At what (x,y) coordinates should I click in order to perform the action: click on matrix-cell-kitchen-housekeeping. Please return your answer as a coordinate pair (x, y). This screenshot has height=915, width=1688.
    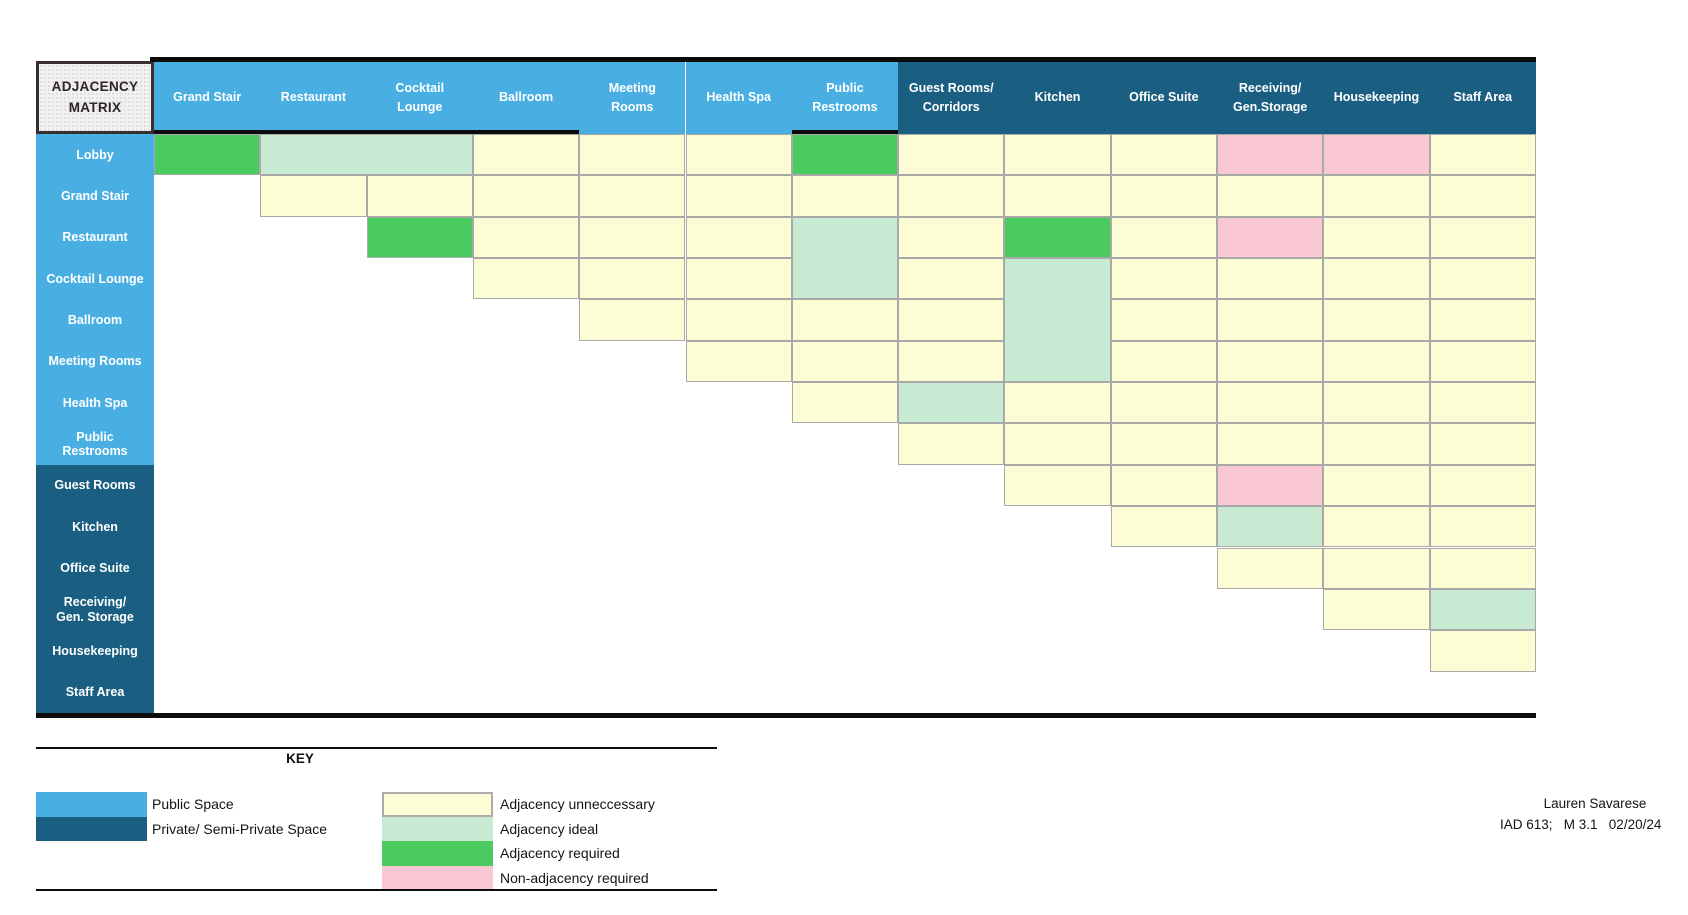
    Looking at the image, I should click on (1376, 527).